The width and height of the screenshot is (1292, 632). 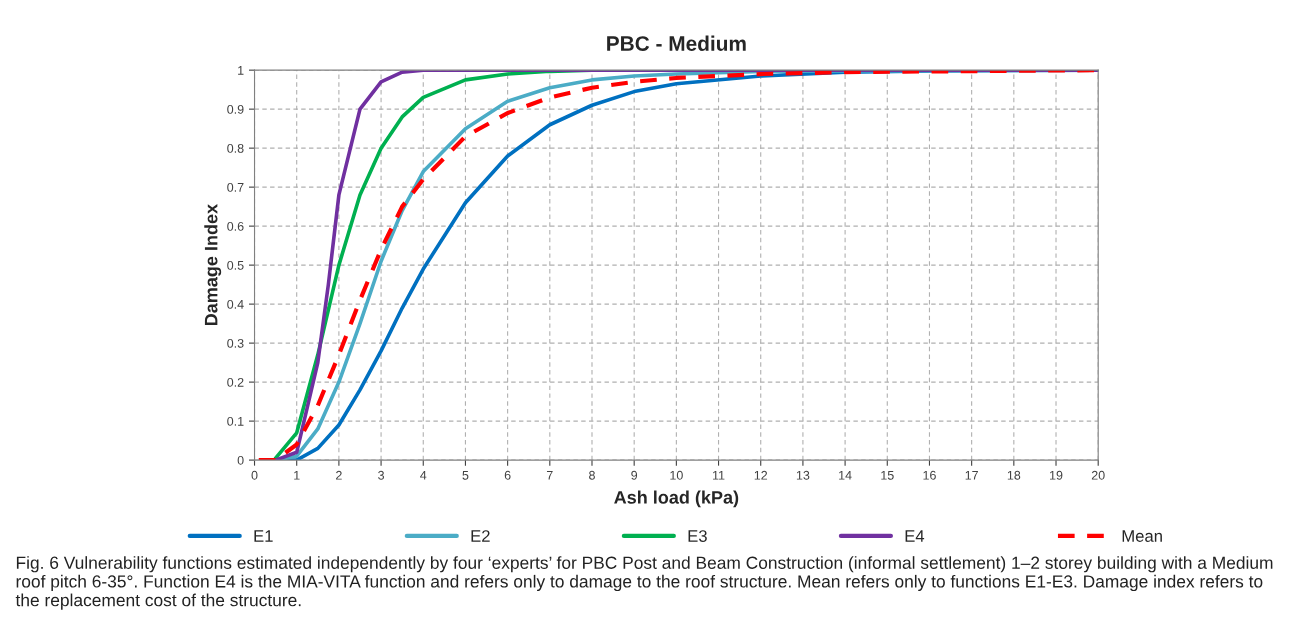 I want to click on y-tick-label: 1, so click(x=241, y=70).